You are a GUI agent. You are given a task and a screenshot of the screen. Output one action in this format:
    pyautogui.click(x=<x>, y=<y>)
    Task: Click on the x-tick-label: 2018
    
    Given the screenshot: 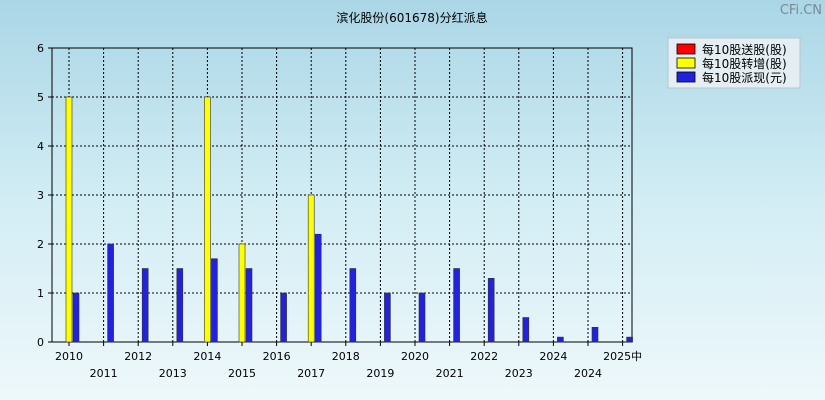 What is the action you would take?
    pyautogui.click(x=346, y=356)
    